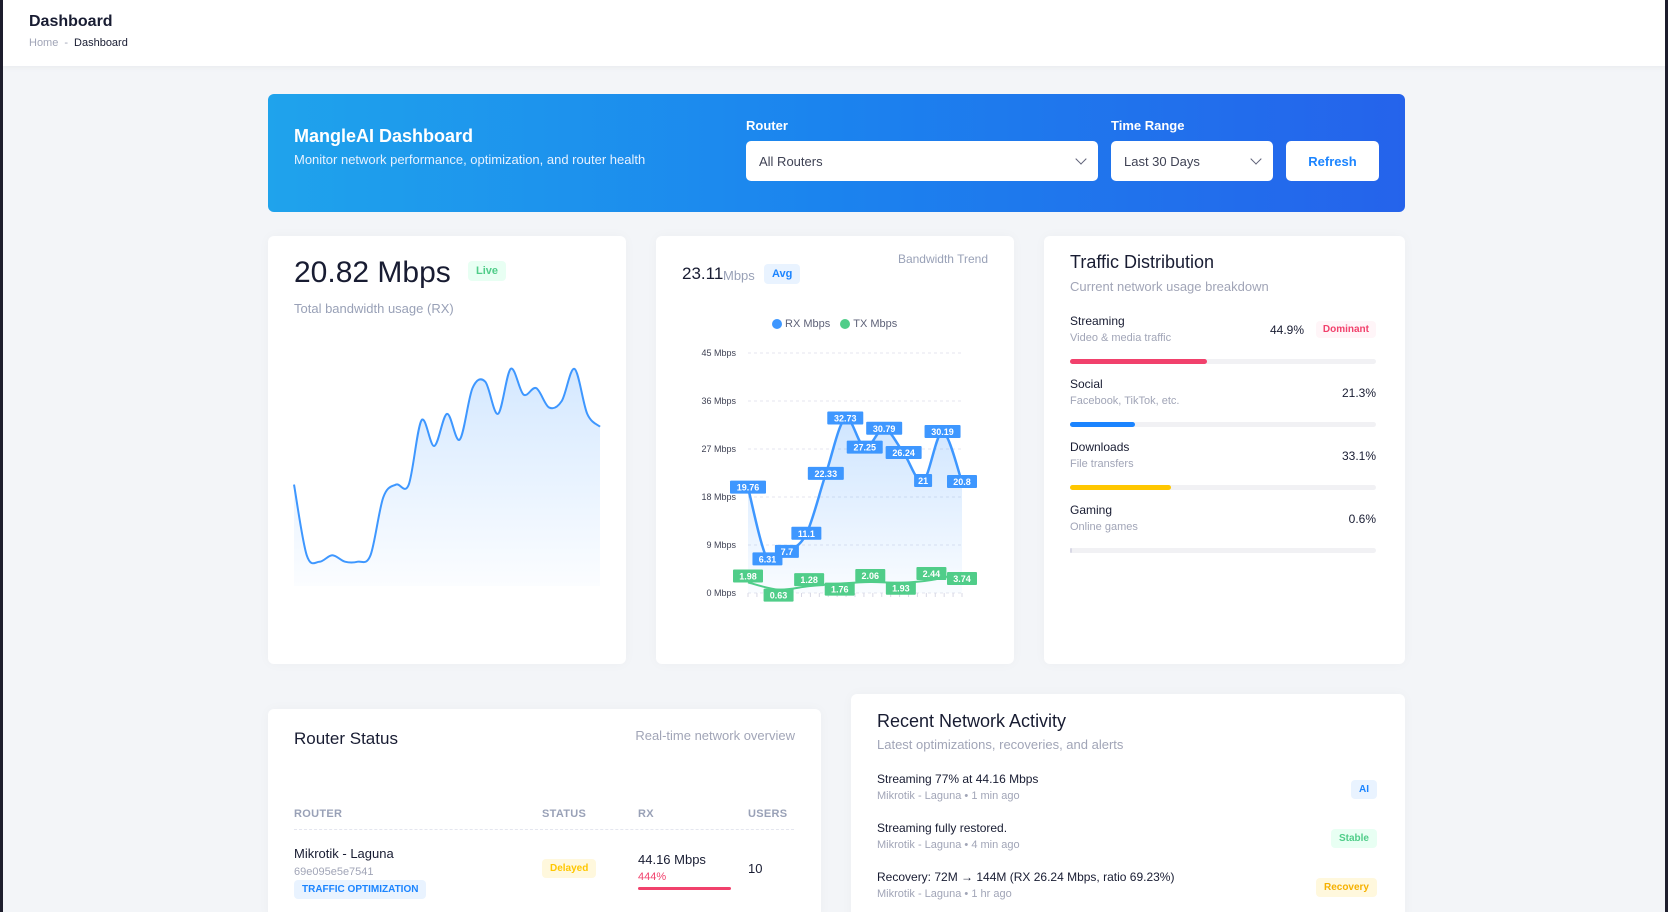  I want to click on tx-data-label: 1.93, so click(901, 589).